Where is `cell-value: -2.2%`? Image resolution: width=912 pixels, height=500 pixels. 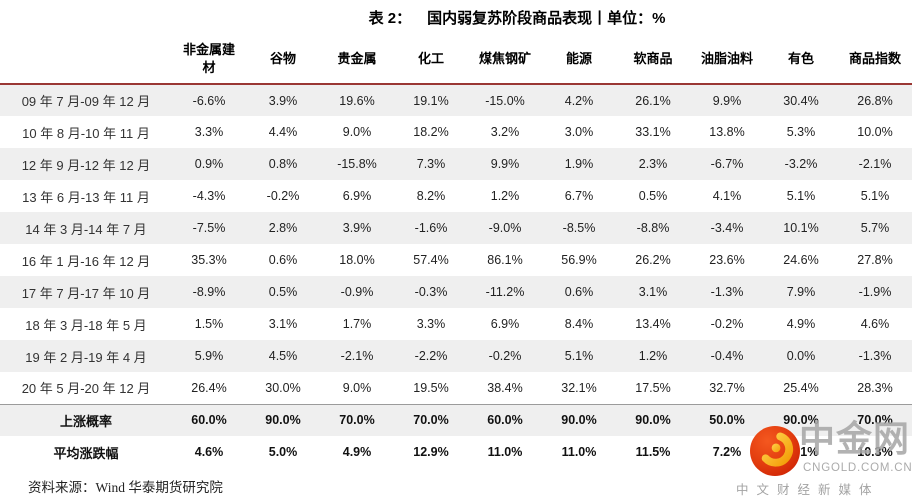 cell-value: -2.2% is located at coordinates (431, 356).